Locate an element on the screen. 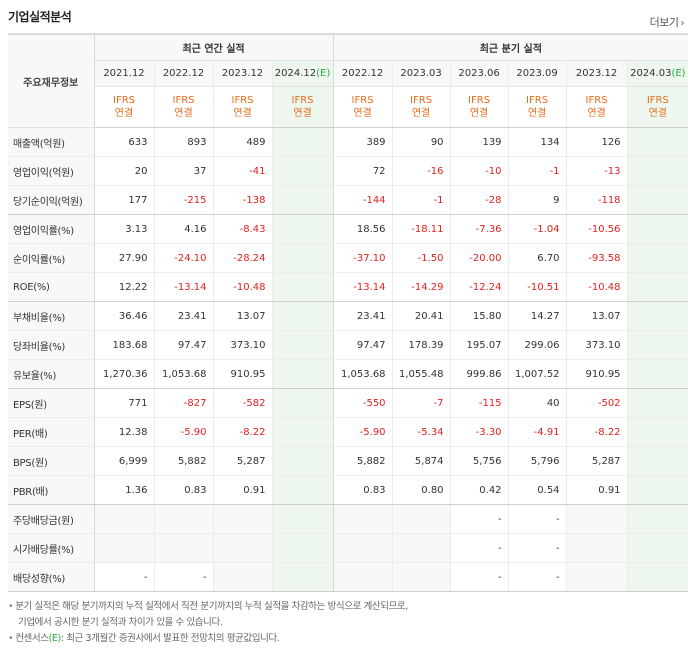  value-cell: -1 is located at coordinates (421, 200).